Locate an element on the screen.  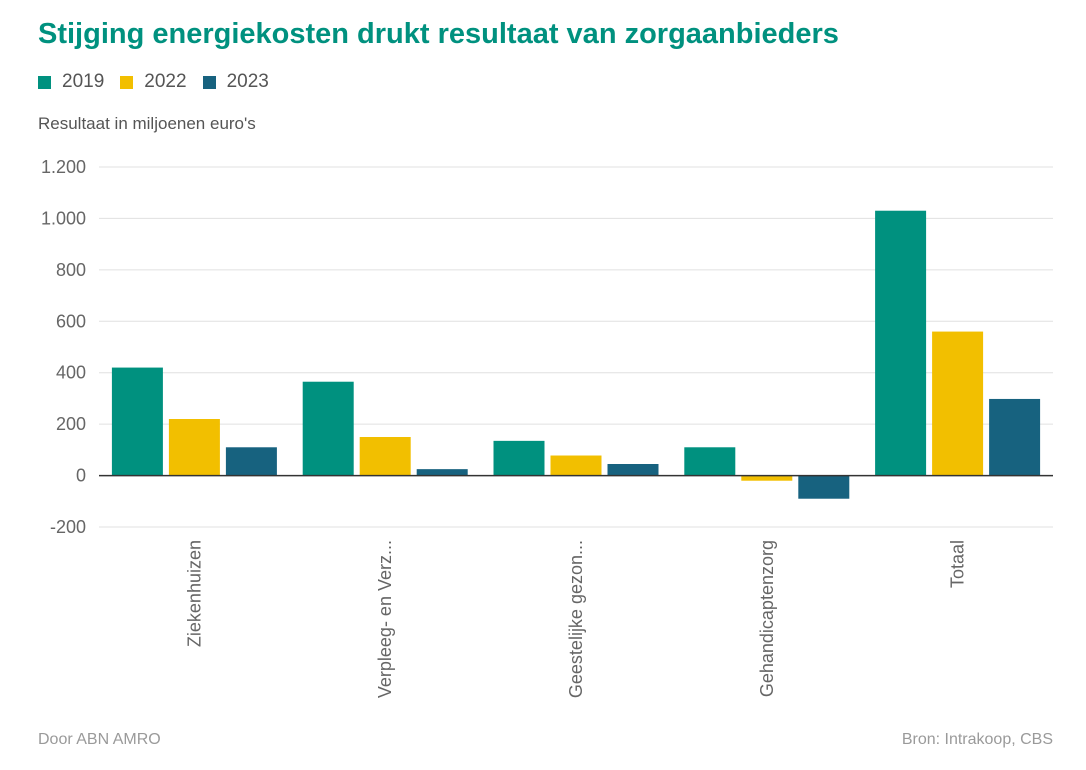
y-tick-label: 1.000 is located at coordinates (63, 218).